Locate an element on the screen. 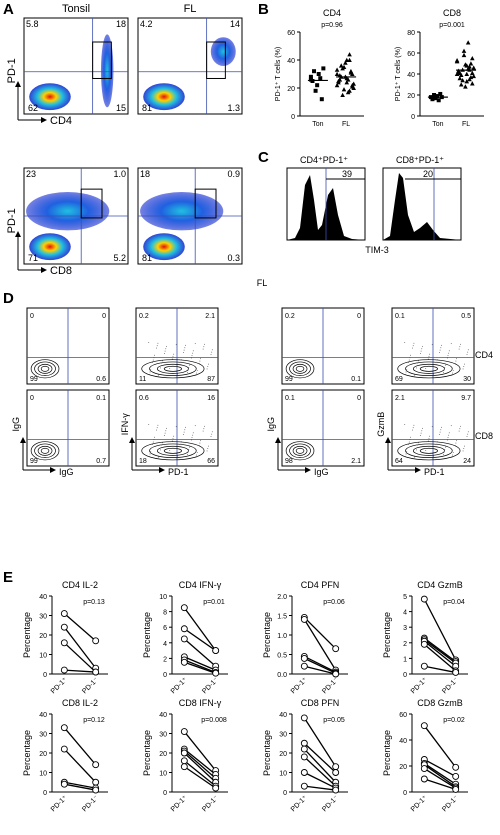 The image size is (500, 835). quadrant-value-ul: 18 is located at coordinates (145, 174).